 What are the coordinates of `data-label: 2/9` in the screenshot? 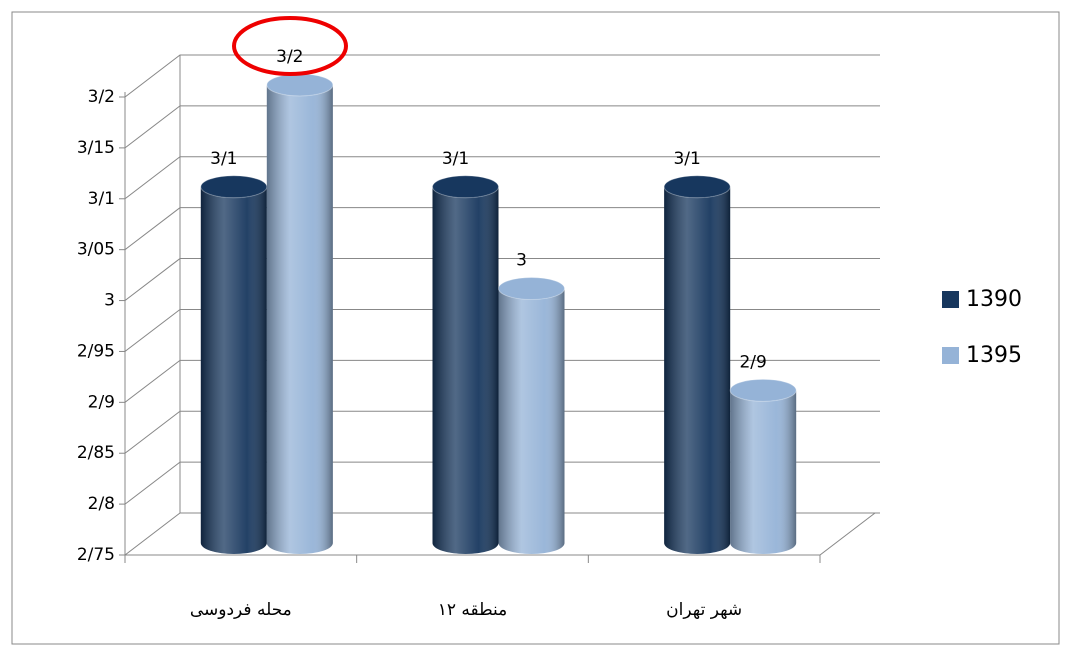 It's located at (752, 362).